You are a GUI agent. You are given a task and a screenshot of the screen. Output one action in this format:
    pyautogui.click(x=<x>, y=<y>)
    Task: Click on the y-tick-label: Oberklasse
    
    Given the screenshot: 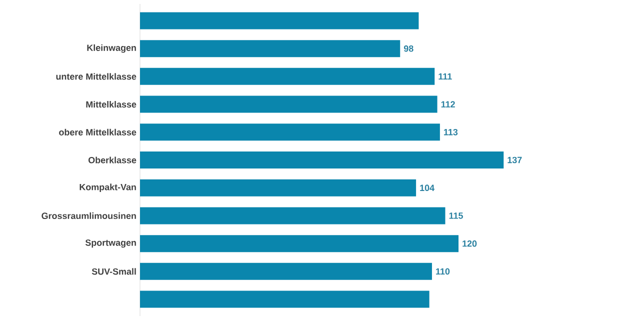 What is the action you would take?
    pyautogui.click(x=112, y=160)
    